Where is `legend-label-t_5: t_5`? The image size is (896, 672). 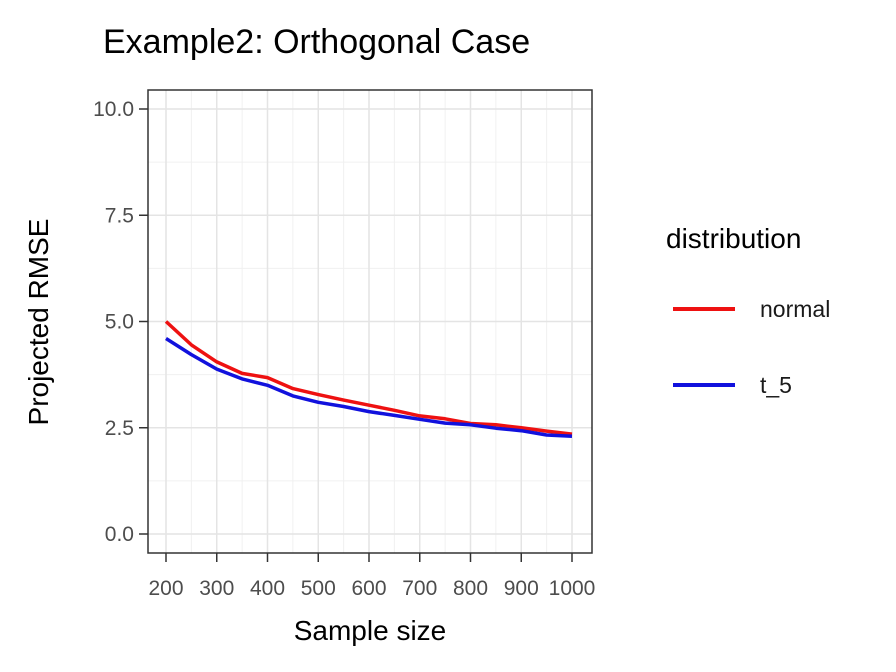
legend-label-t_5: t_5 is located at coordinates (776, 385).